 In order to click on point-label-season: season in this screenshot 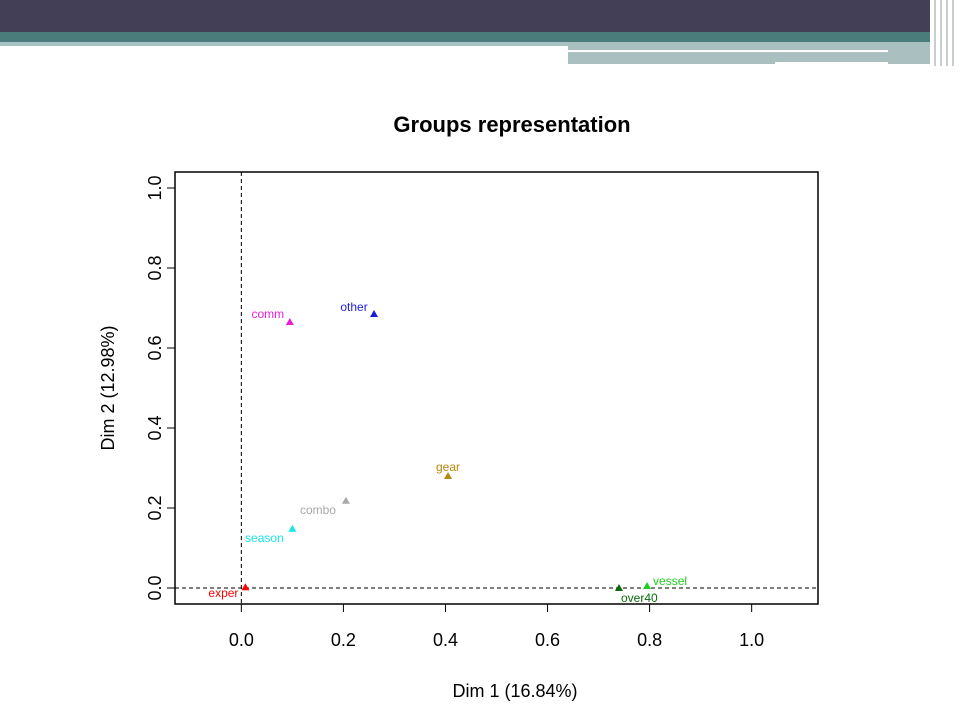, I will do `click(264, 538)`.